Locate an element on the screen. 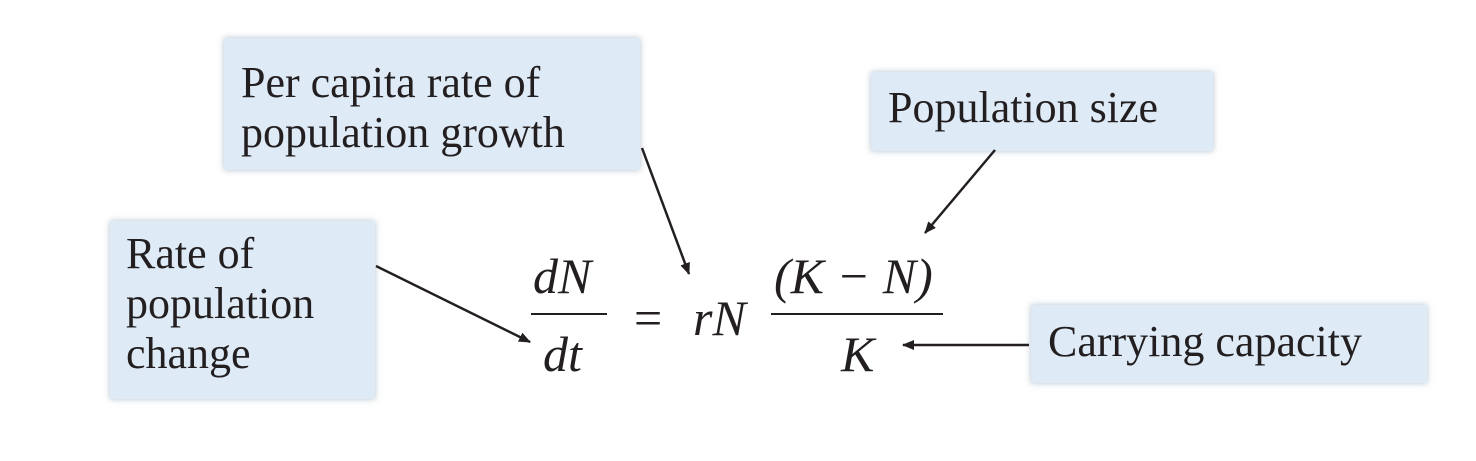 This screenshot has width=1476, height=461. carrying-capacity-label: Carrying capacity is located at coordinates (1205, 341).